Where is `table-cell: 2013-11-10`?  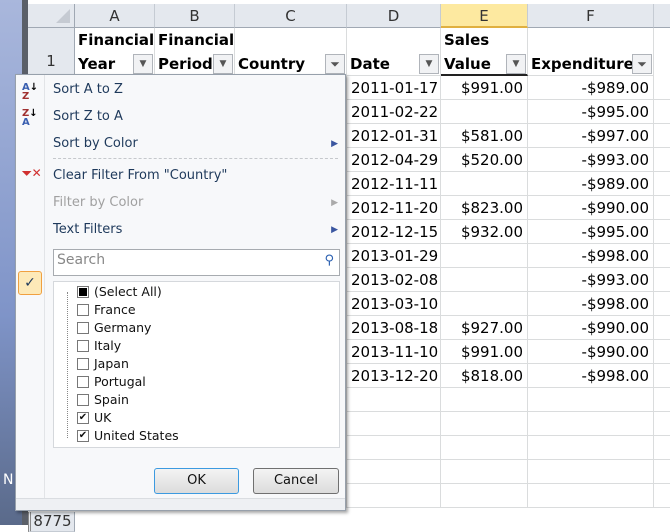
table-cell: 2013-11-10 is located at coordinates (394, 352).